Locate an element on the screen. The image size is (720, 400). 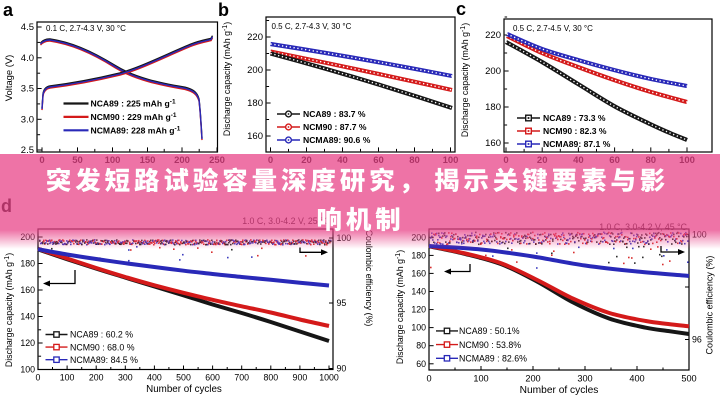
svg-text: 0.5 C, 2.7-4.3 V, 30 °C is located at coordinates (312, 26).